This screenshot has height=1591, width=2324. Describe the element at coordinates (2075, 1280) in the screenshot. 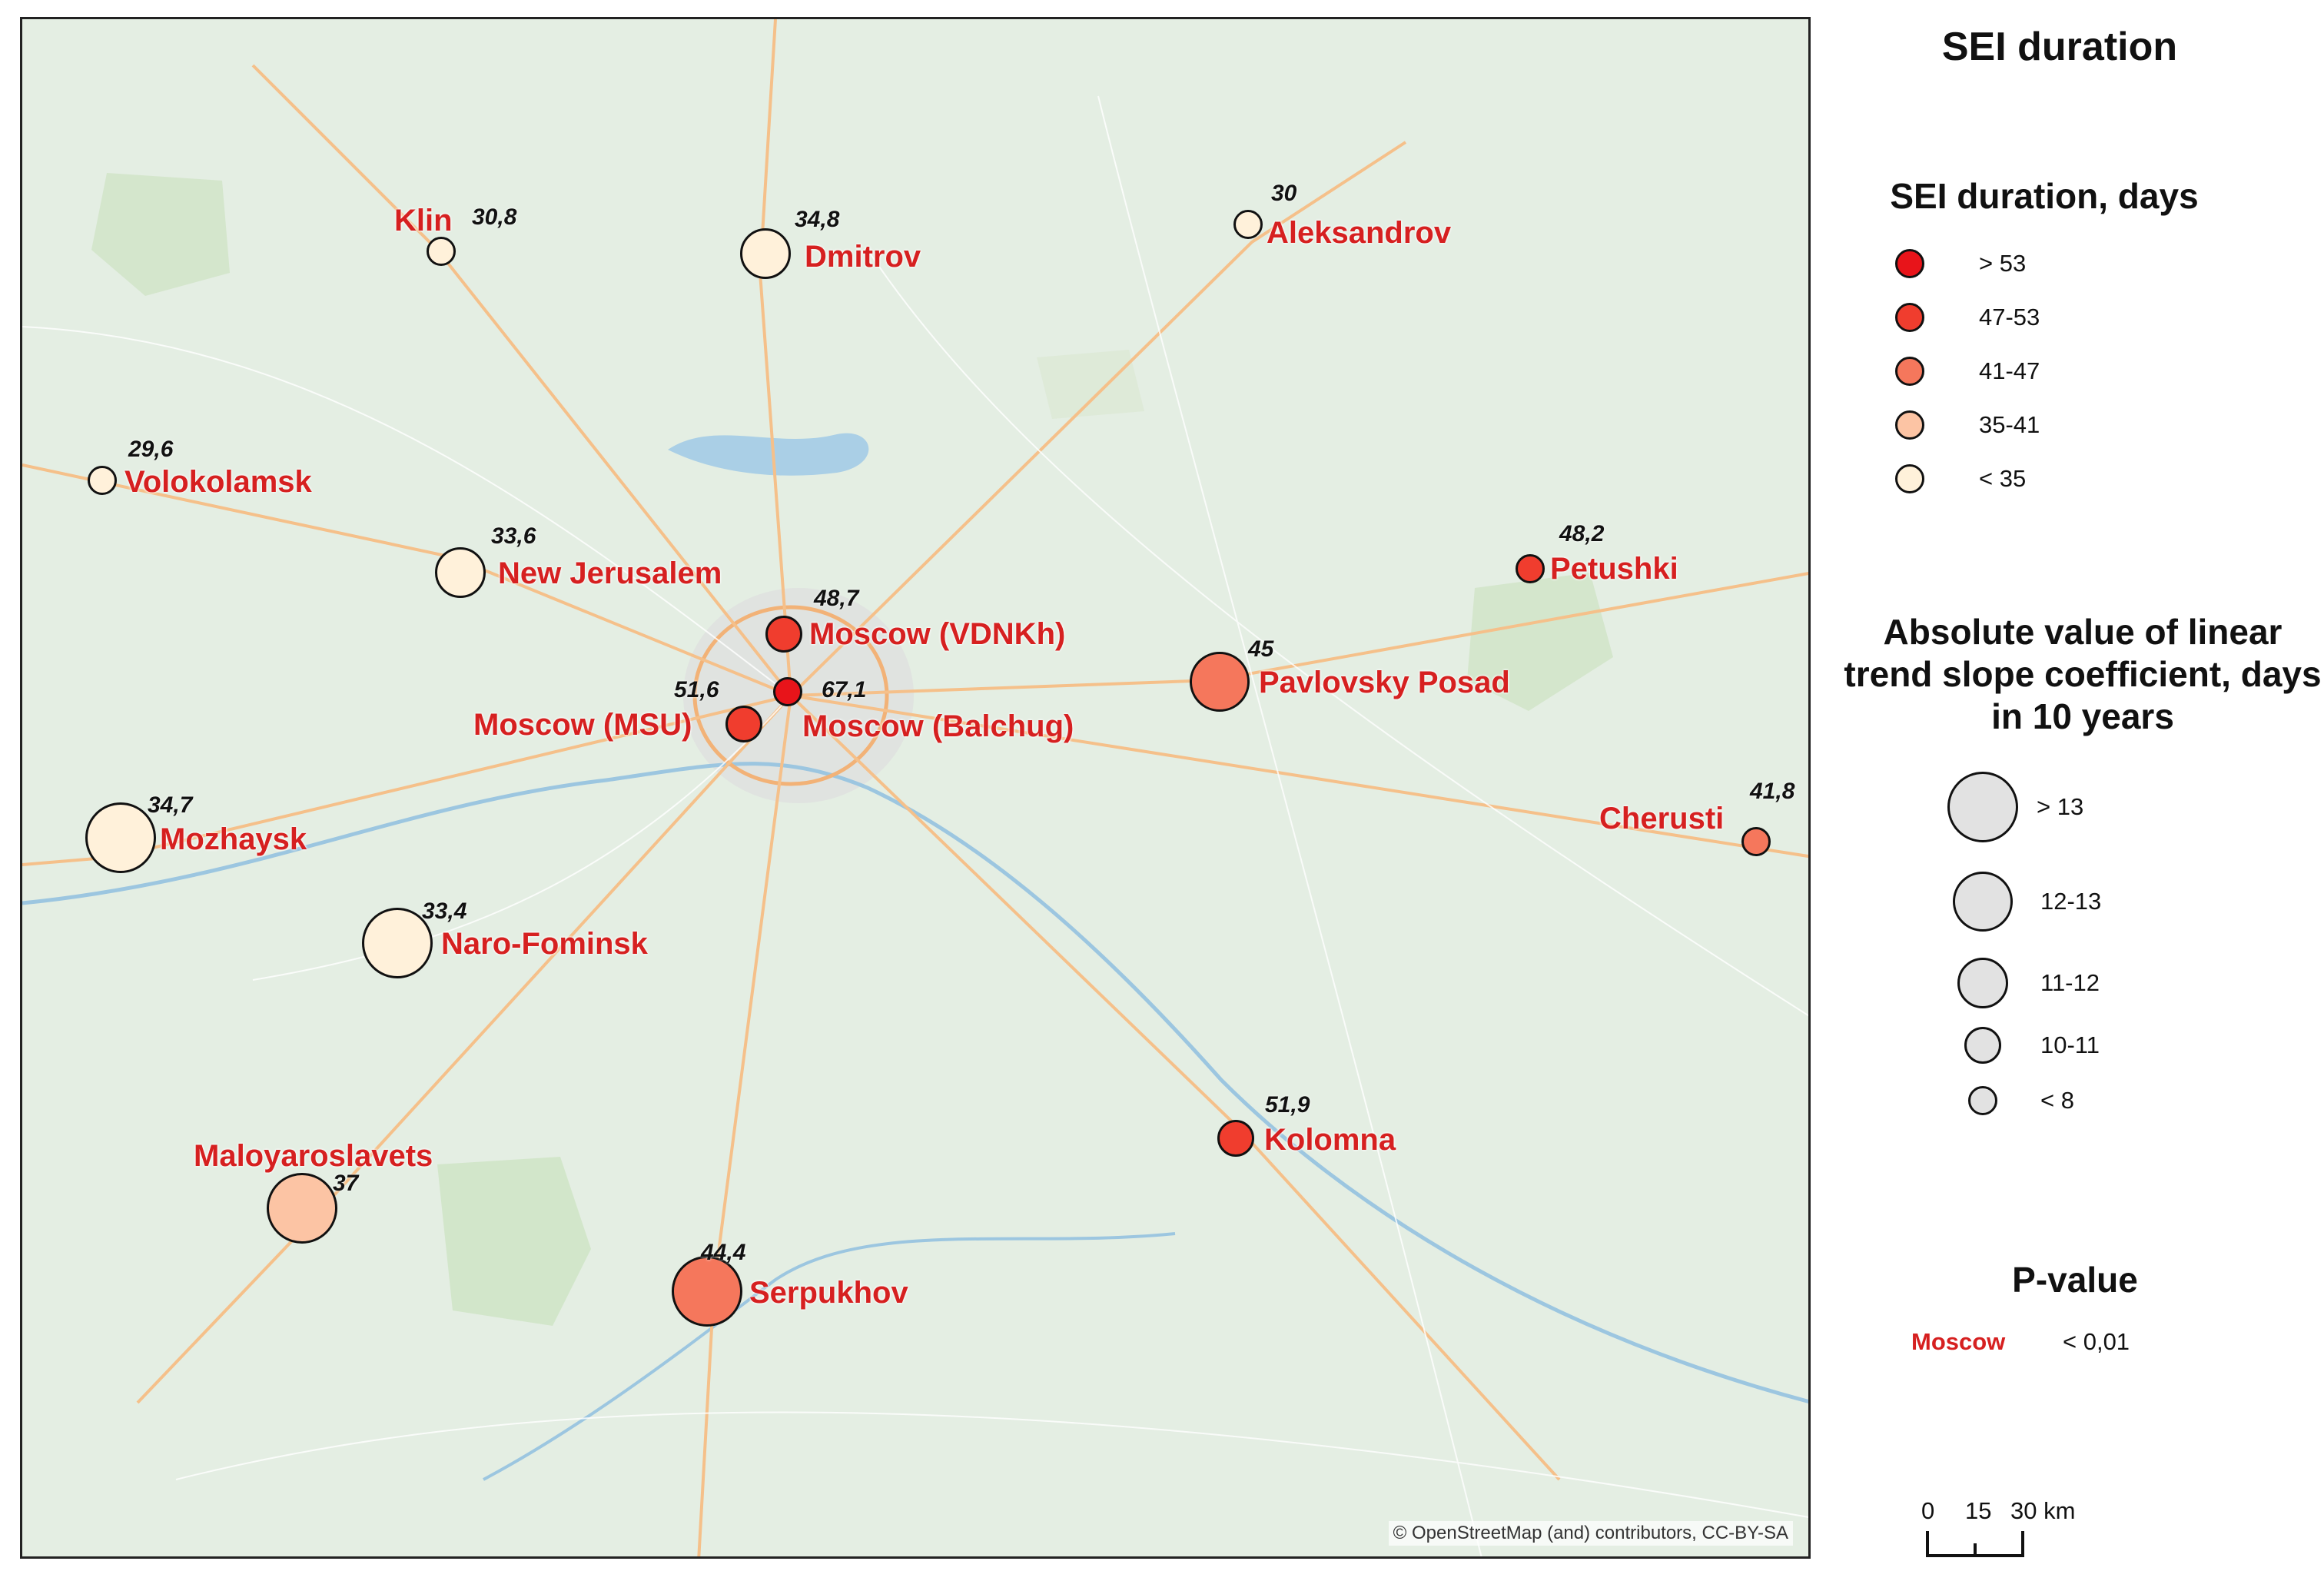

I see `pvalue-legend-title: P-value` at that location.